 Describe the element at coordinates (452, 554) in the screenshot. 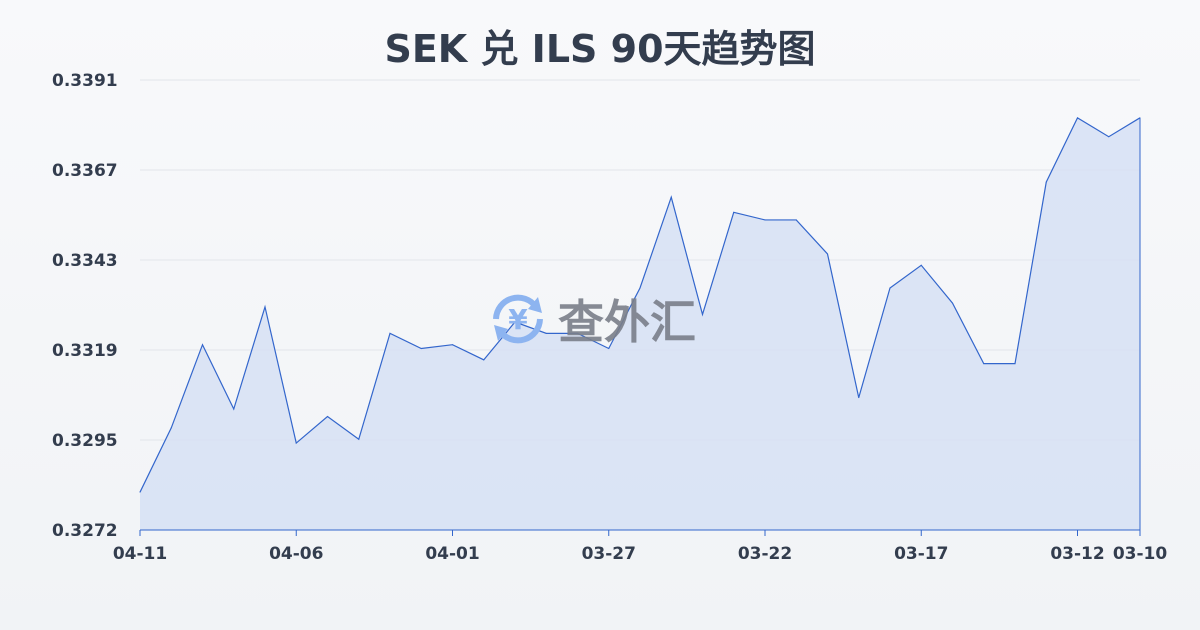

I see `x-tick-label: 04-01` at that location.